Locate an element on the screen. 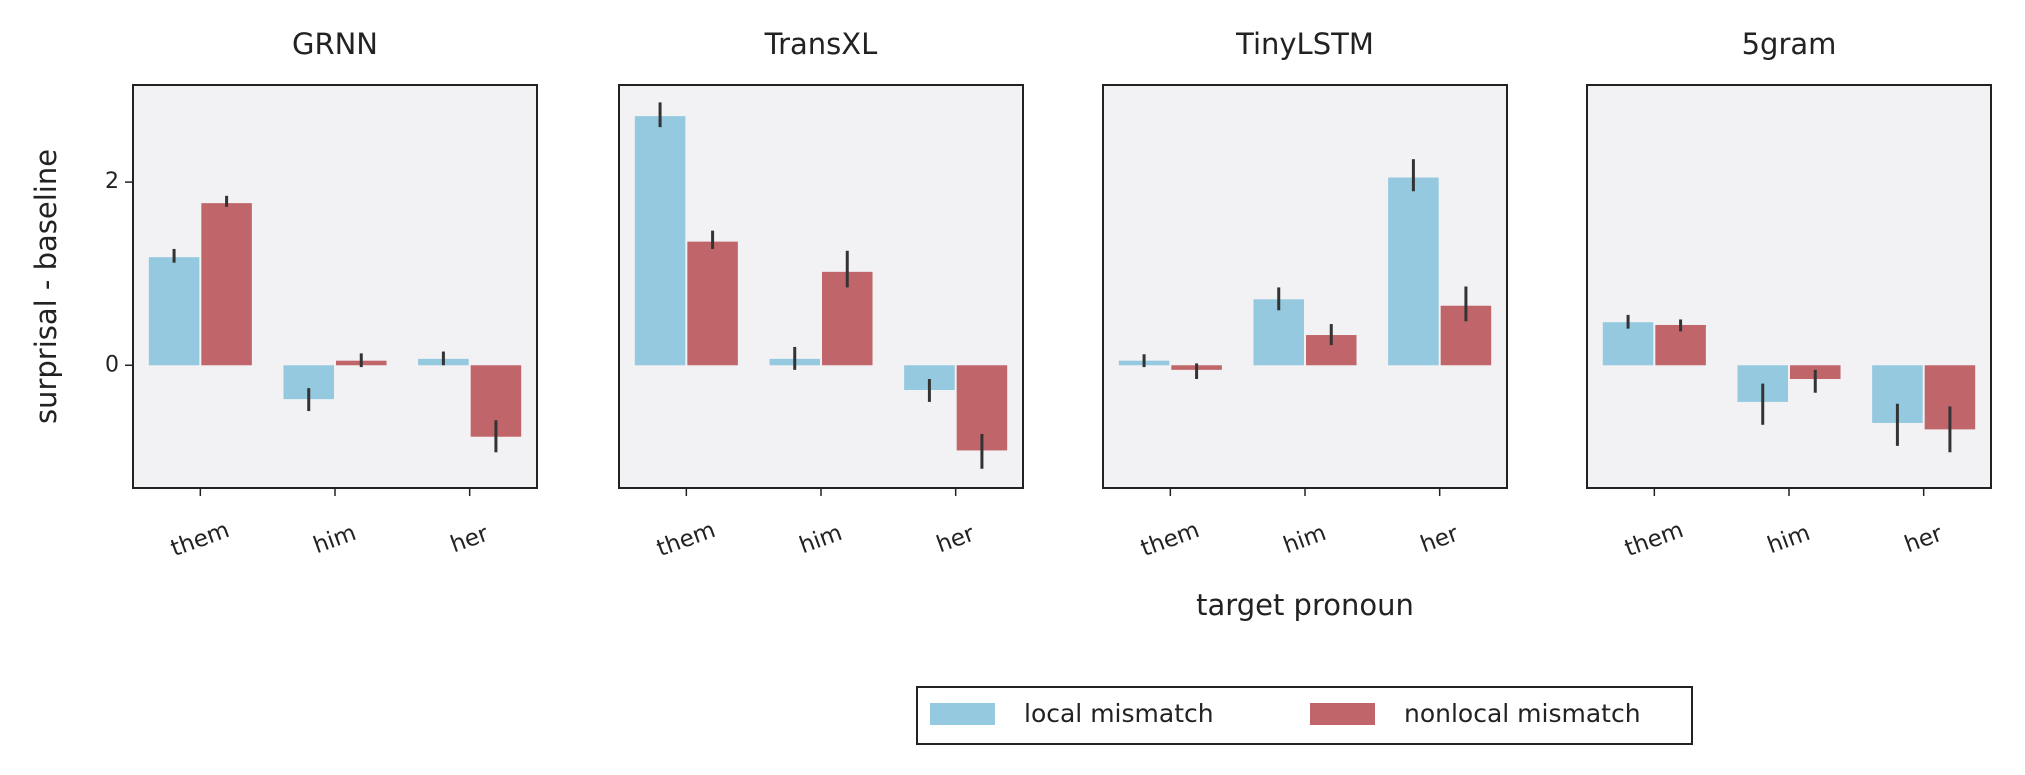  y-axis-label: surprisal - baseline is located at coordinates (46, 286).